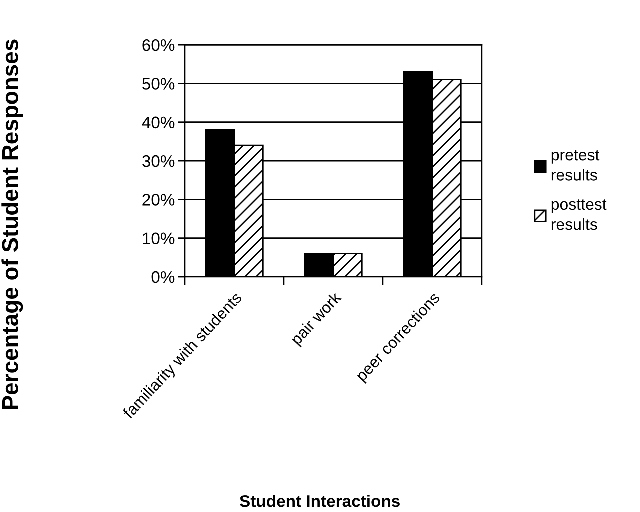 The image size is (640, 512). Describe the element at coordinates (158, 122) in the screenshot. I see `y-tick-label: 40%` at that location.